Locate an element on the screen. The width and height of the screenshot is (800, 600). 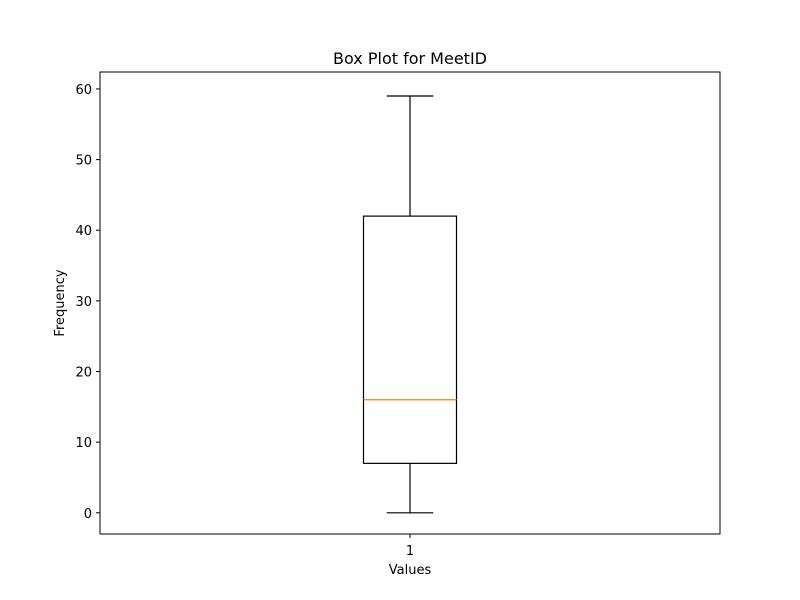
y-tick-label: 60 is located at coordinates (83, 90).